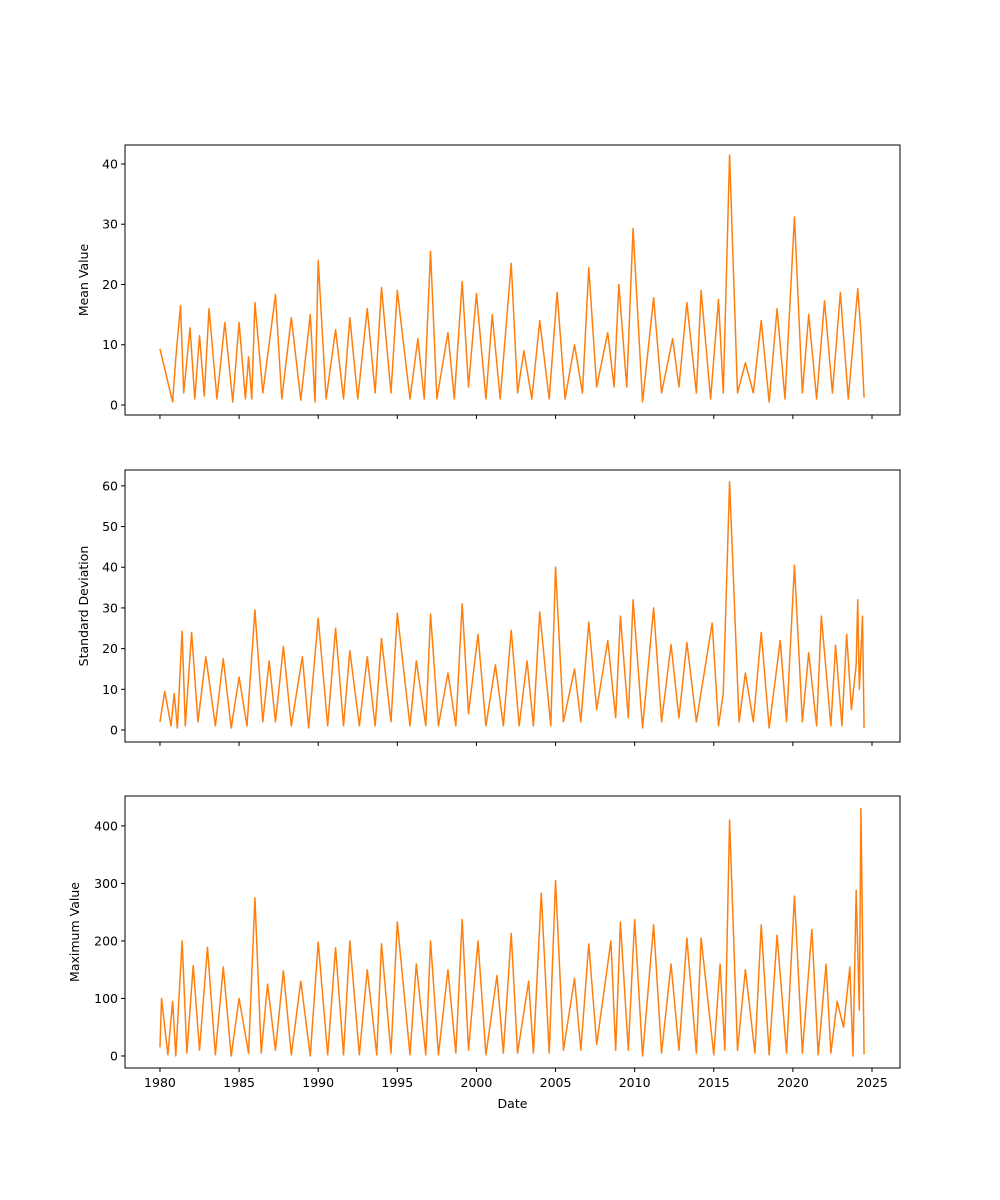 This screenshot has height=1200, width=1000. I want to click on x-tick-label: 1980, so click(160, 1082).